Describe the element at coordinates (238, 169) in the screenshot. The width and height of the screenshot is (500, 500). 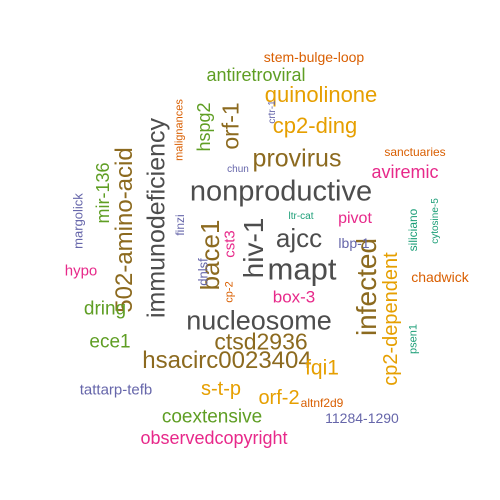
I see `word-chun: chun` at that location.